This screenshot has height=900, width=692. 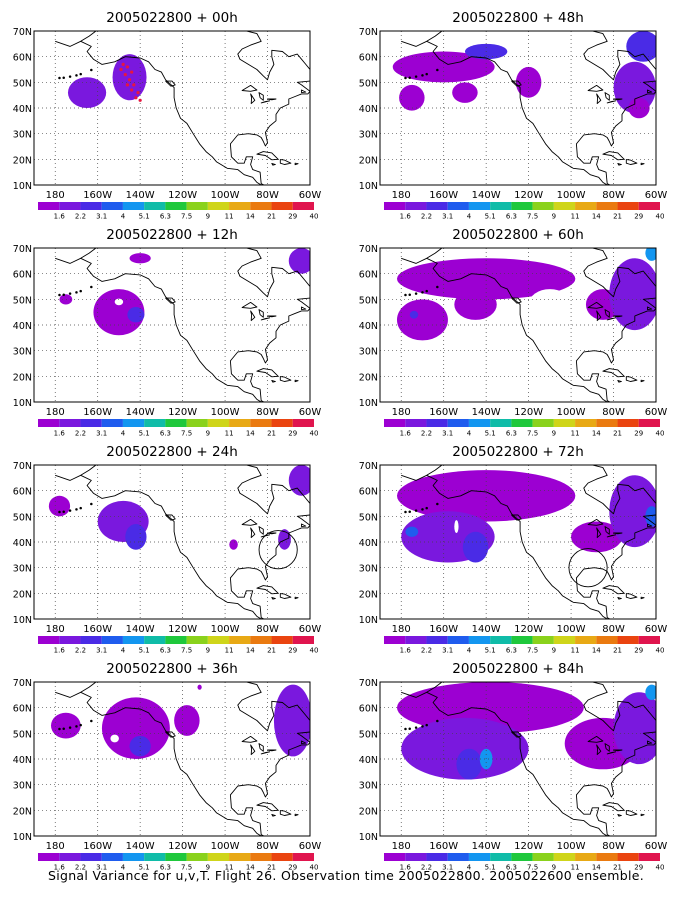 I want to click on colorbar-label: 2.2, so click(x=80, y=434).